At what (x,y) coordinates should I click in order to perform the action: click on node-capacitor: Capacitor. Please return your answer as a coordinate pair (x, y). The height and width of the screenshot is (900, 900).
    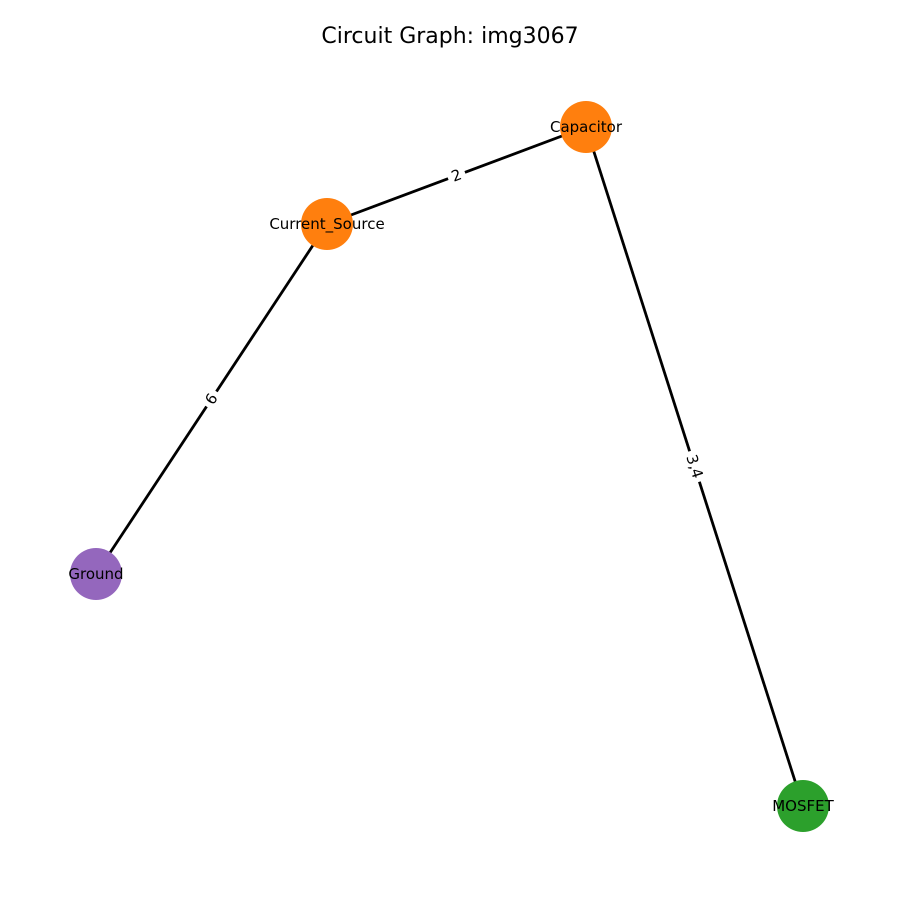
    Looking at the image, I should click on (586, 127).